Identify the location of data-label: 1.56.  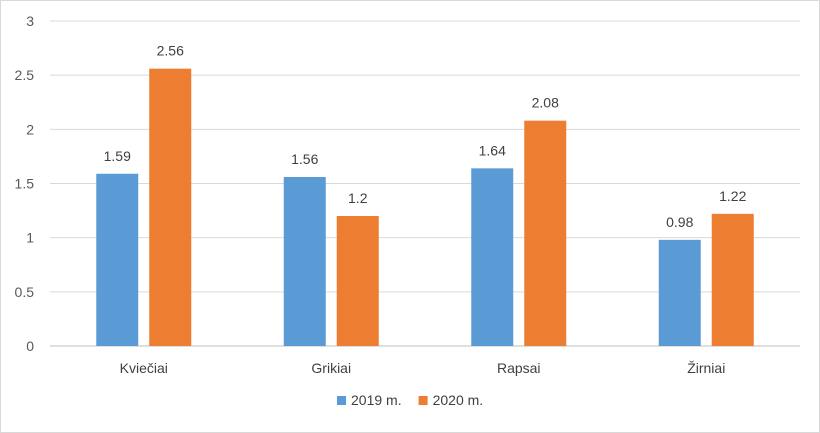
(304, 159).